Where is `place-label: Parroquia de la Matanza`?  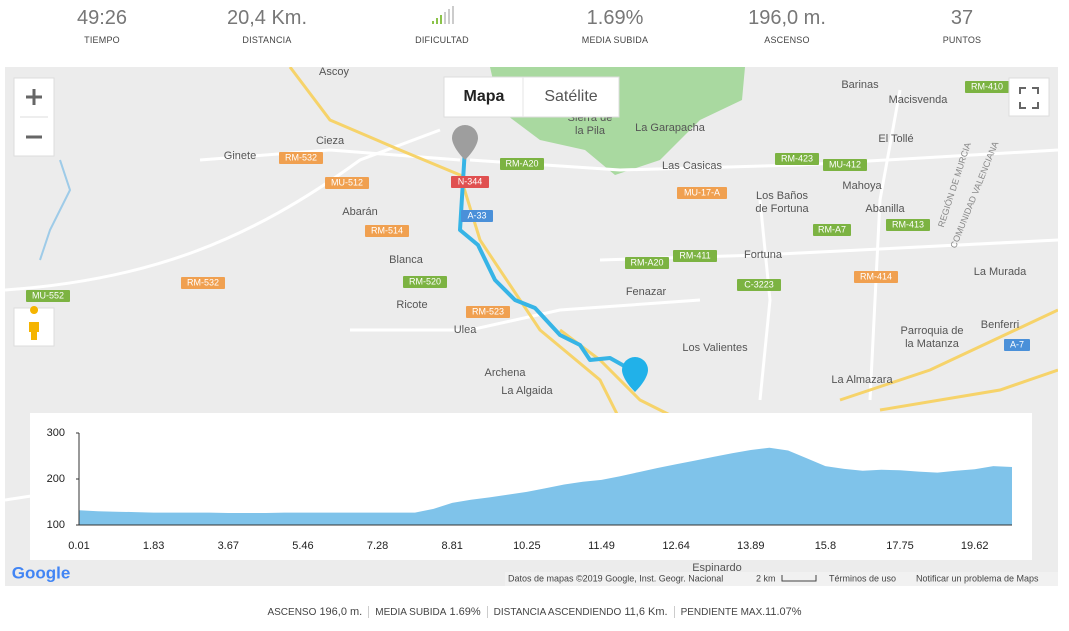
place-label: Parroquia de la Matanza is located at coordinates (932, 337).